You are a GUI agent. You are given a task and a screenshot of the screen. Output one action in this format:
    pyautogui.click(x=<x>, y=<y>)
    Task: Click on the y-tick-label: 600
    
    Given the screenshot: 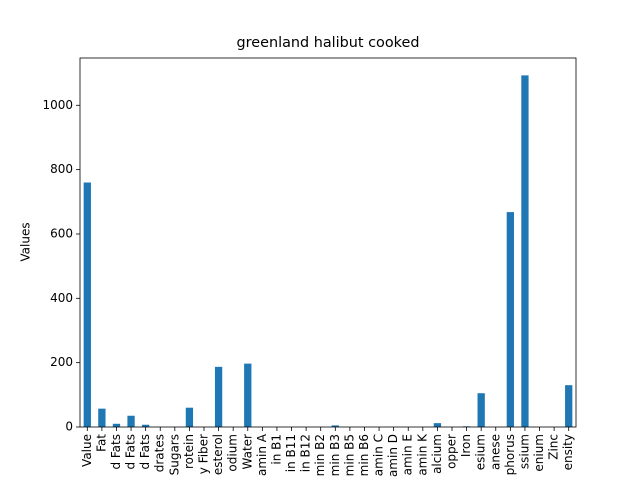 What is the action you would take?
    pyautogui.click(x=61, y=233)
    